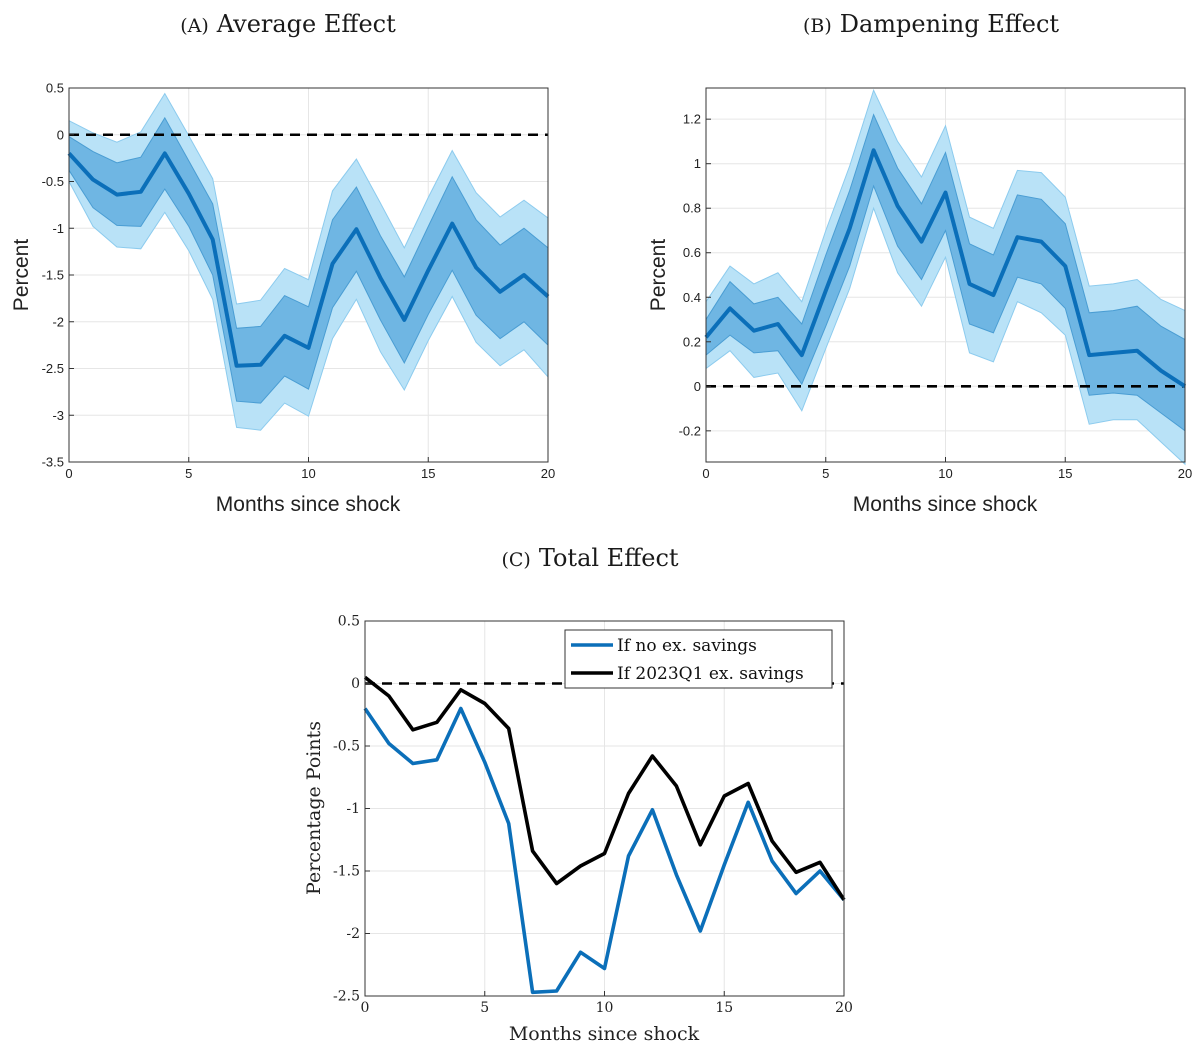 The width and height of the screenshot is (1193, 1046). What do you see at coordinates (692, 208) in the screenshot?
I see `y-tick-label: 0.8` at bounding box center [692, 208].